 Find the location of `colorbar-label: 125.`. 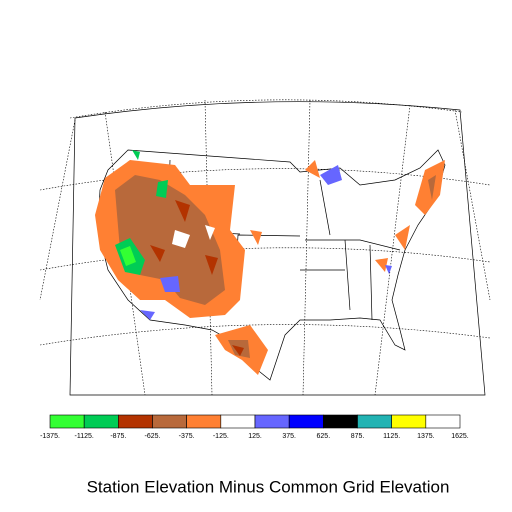

colorbar-label: 125. is located at coordinates (255, 436).